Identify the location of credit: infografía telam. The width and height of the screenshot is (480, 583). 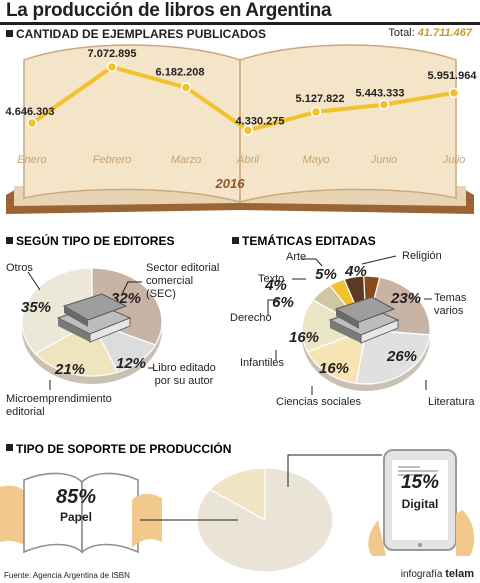
(437, 574).